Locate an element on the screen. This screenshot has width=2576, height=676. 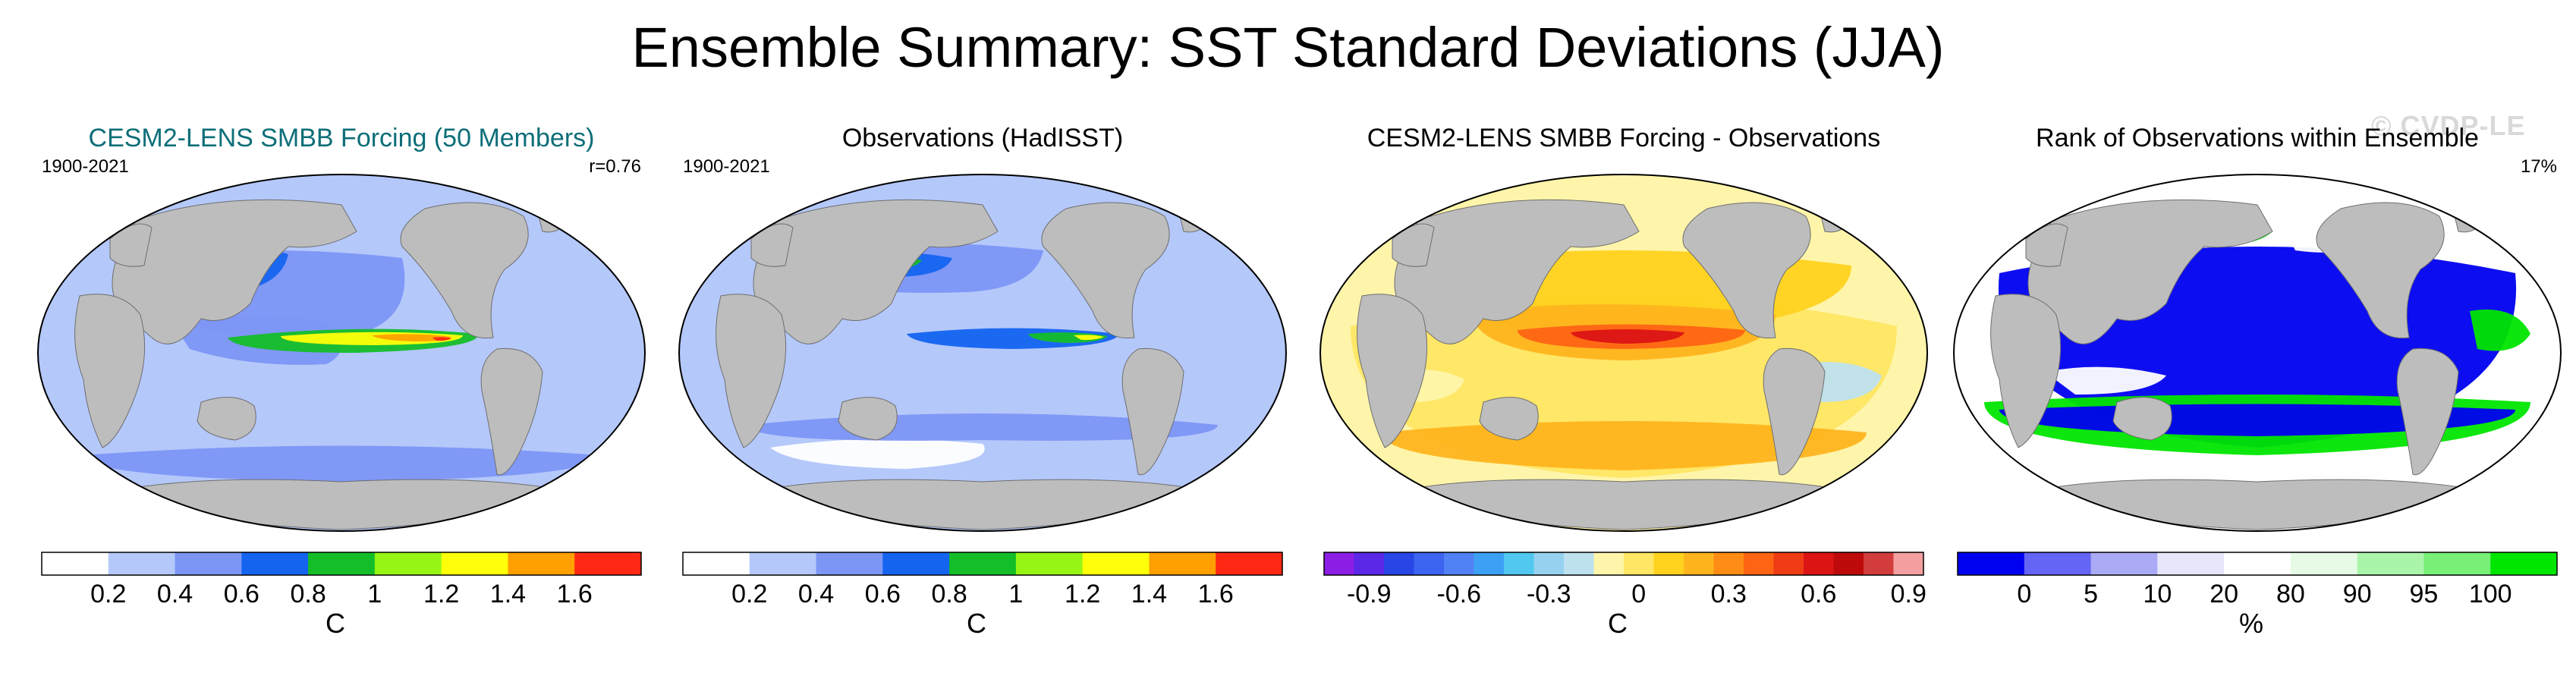
panel-title: CESM2-LENS SMBB Forcing - Observations is located at coordinates (1624, 138).